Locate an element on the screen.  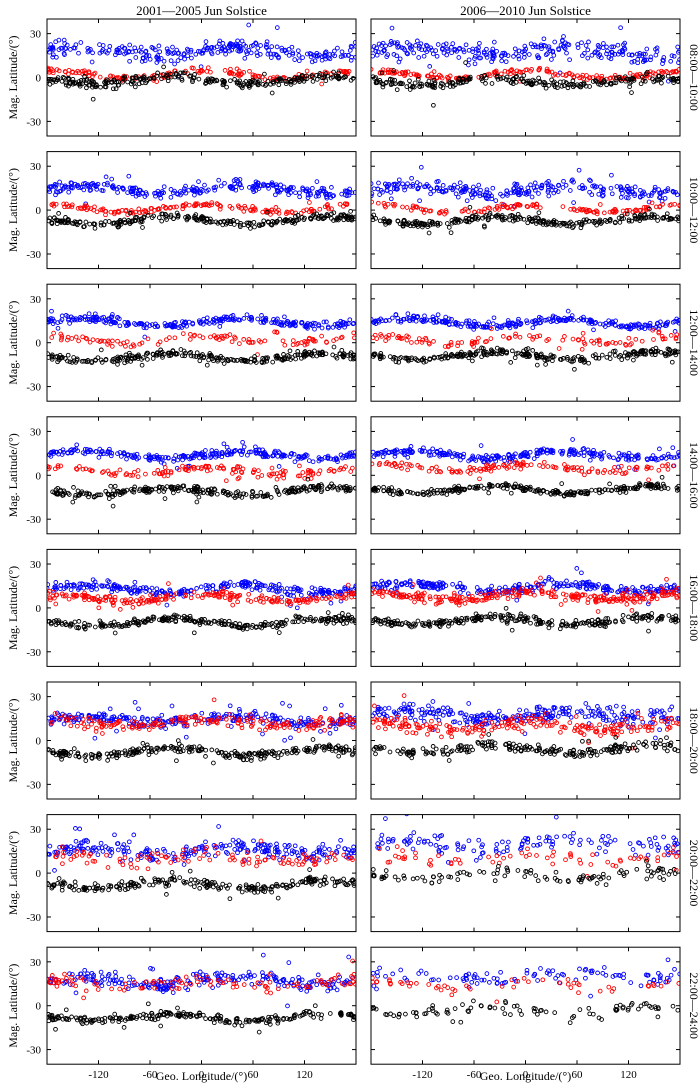
scatter-points is located at coordinates (201, 202).